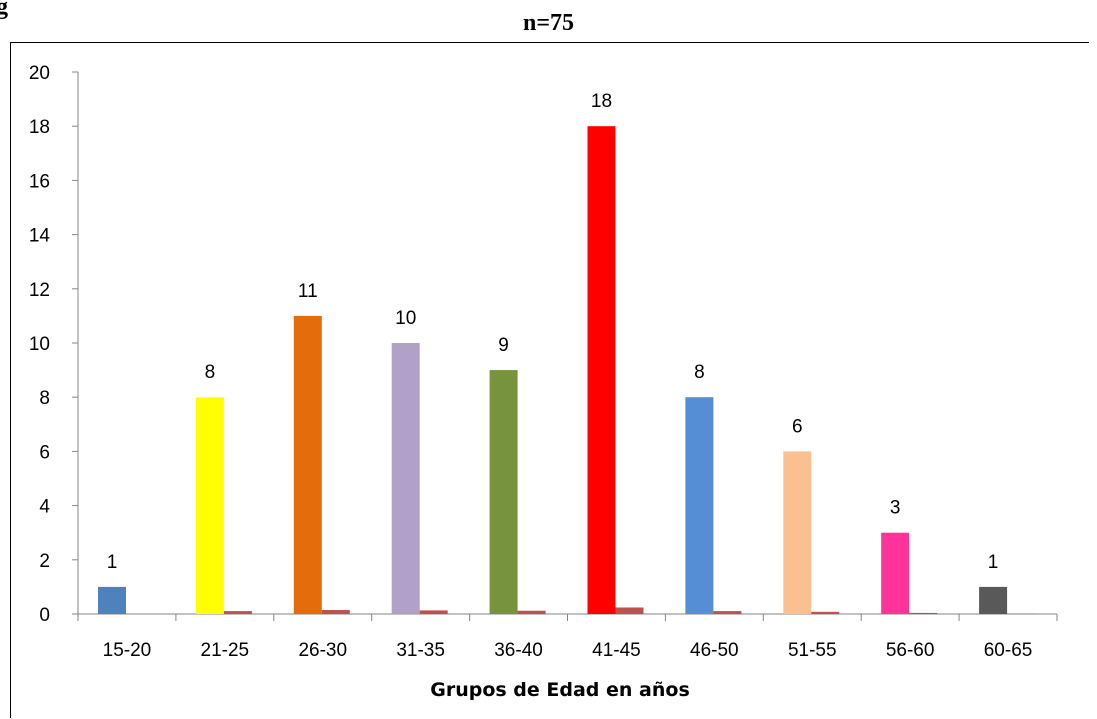 The height and width of the screenshot is (719, 1097). I want to click on x-tick-label: 31-35, so click(420, 650).